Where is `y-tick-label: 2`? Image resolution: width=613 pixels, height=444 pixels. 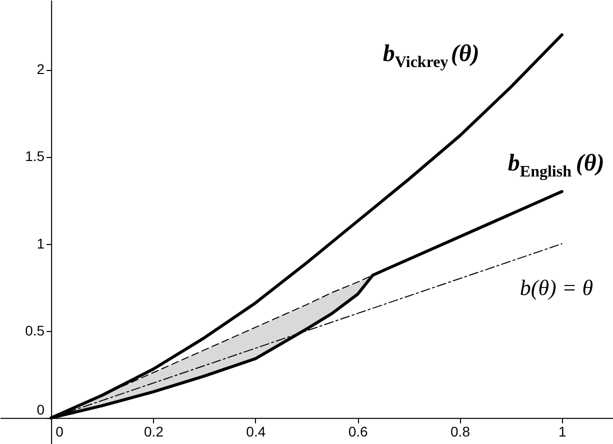 y-tick-label: 2 is located at coordinates (40, 69).